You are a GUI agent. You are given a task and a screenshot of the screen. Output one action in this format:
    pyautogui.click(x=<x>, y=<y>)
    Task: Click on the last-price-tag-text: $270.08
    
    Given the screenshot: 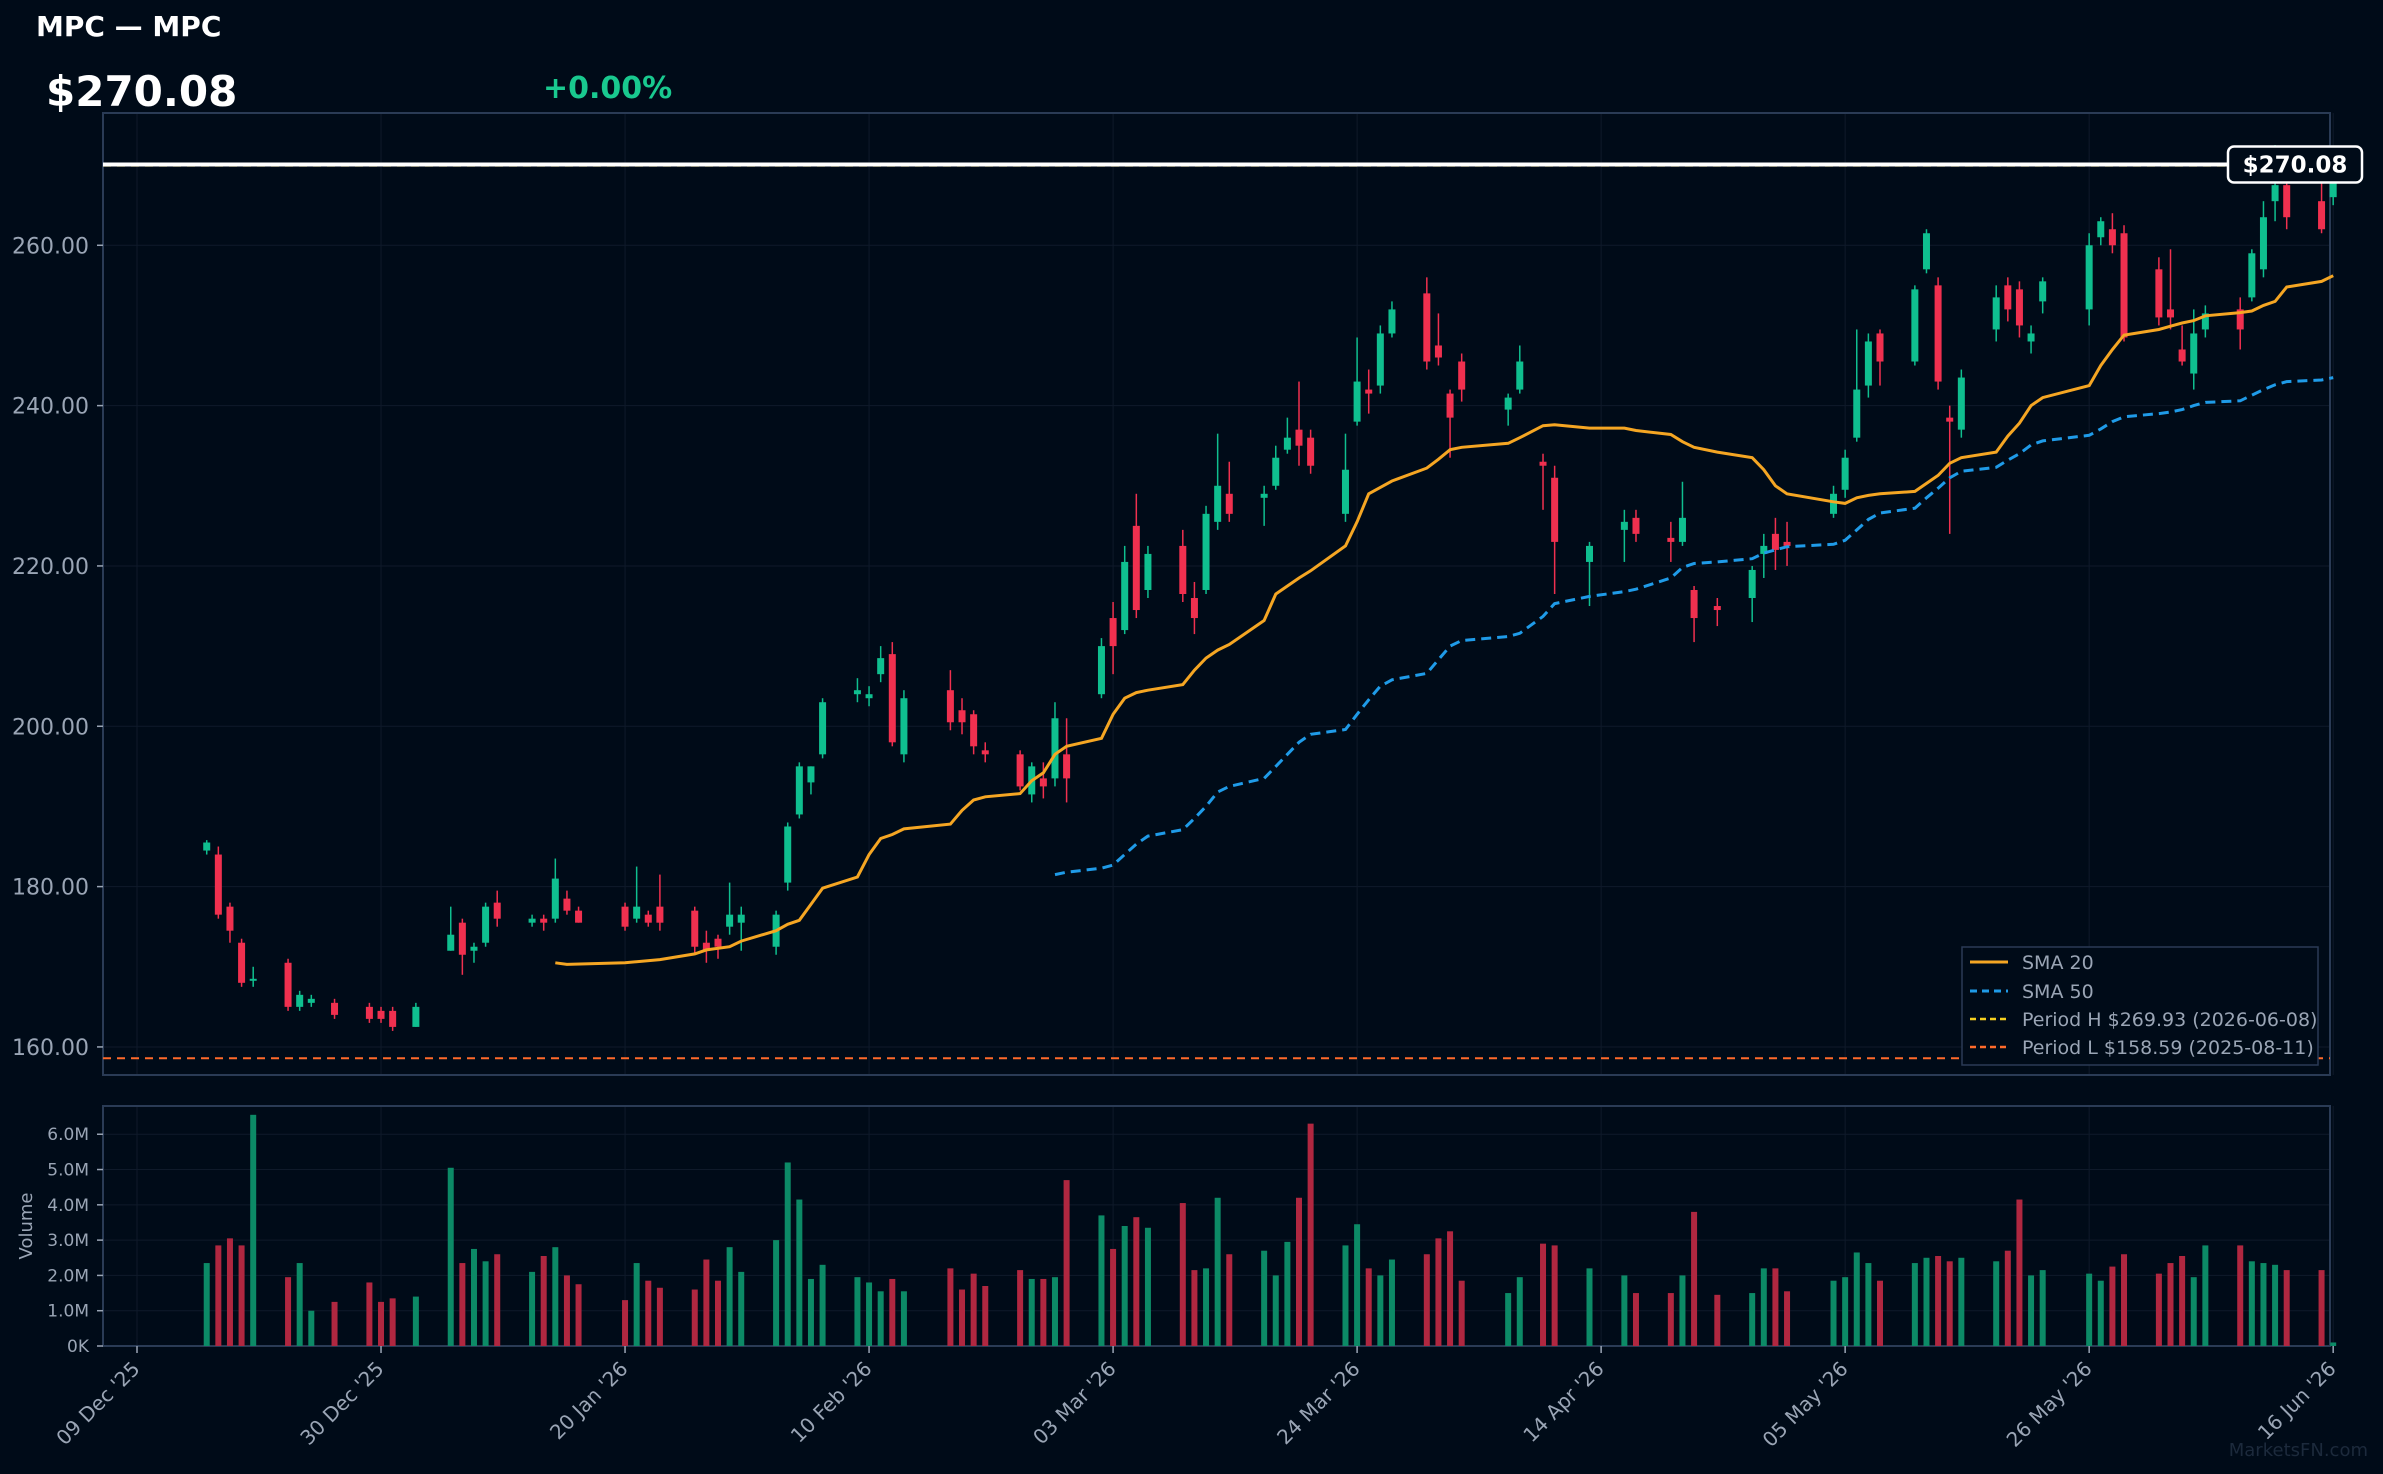 What is the action you would take?
    pyautogui.click(x=2295, y=165)
    